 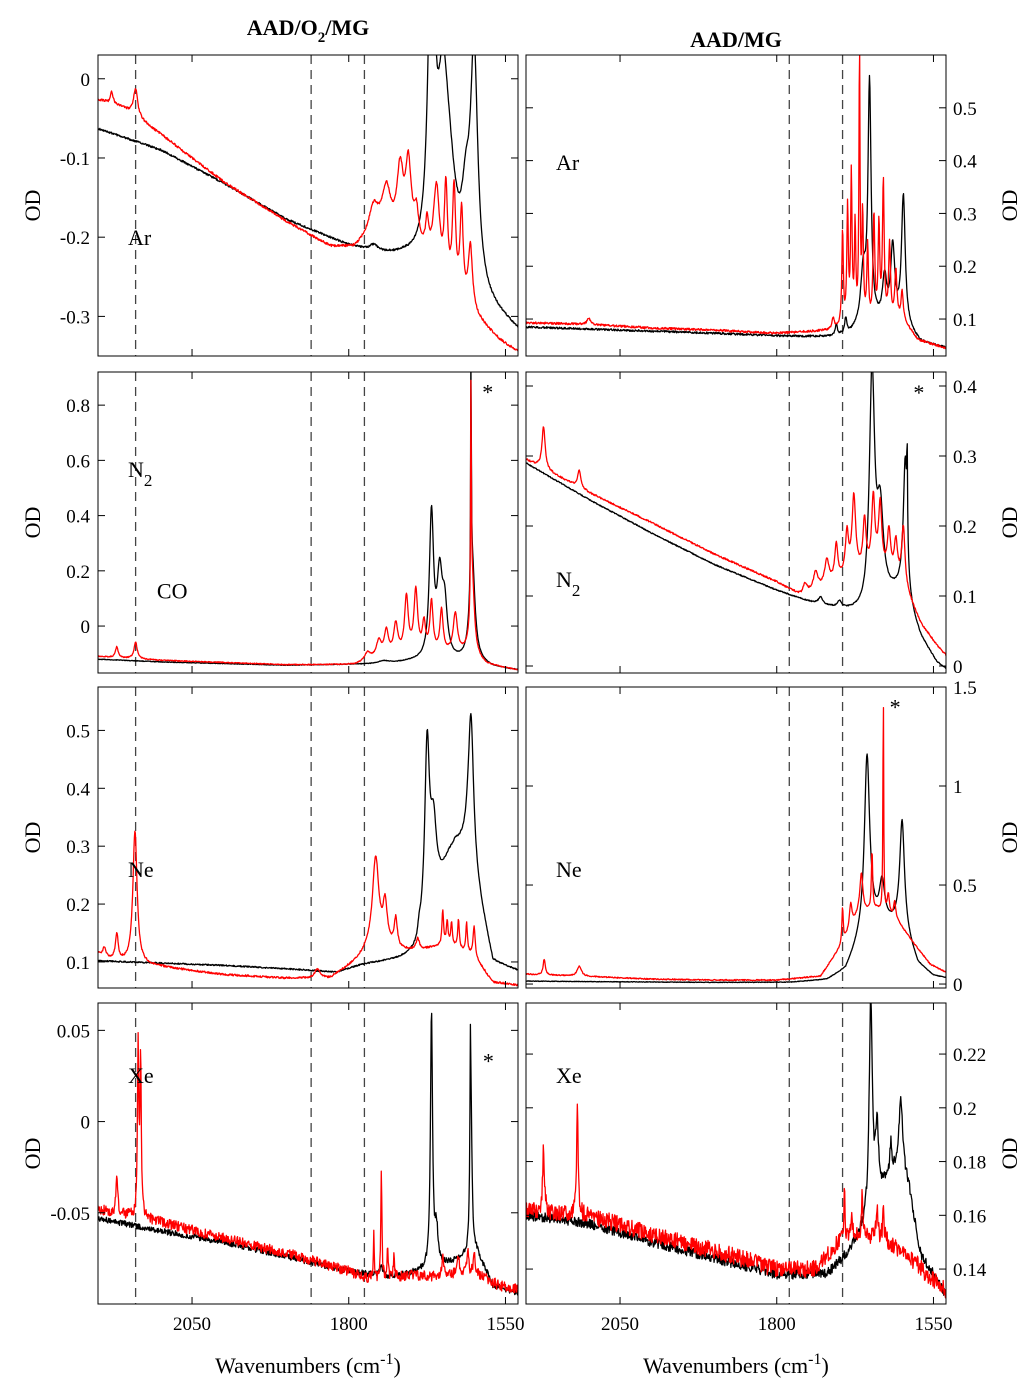 I want to click on panel-1-1: 0 0.1 0.2 0.3 0.4 OD N2 *, so click(x=773, y=524).